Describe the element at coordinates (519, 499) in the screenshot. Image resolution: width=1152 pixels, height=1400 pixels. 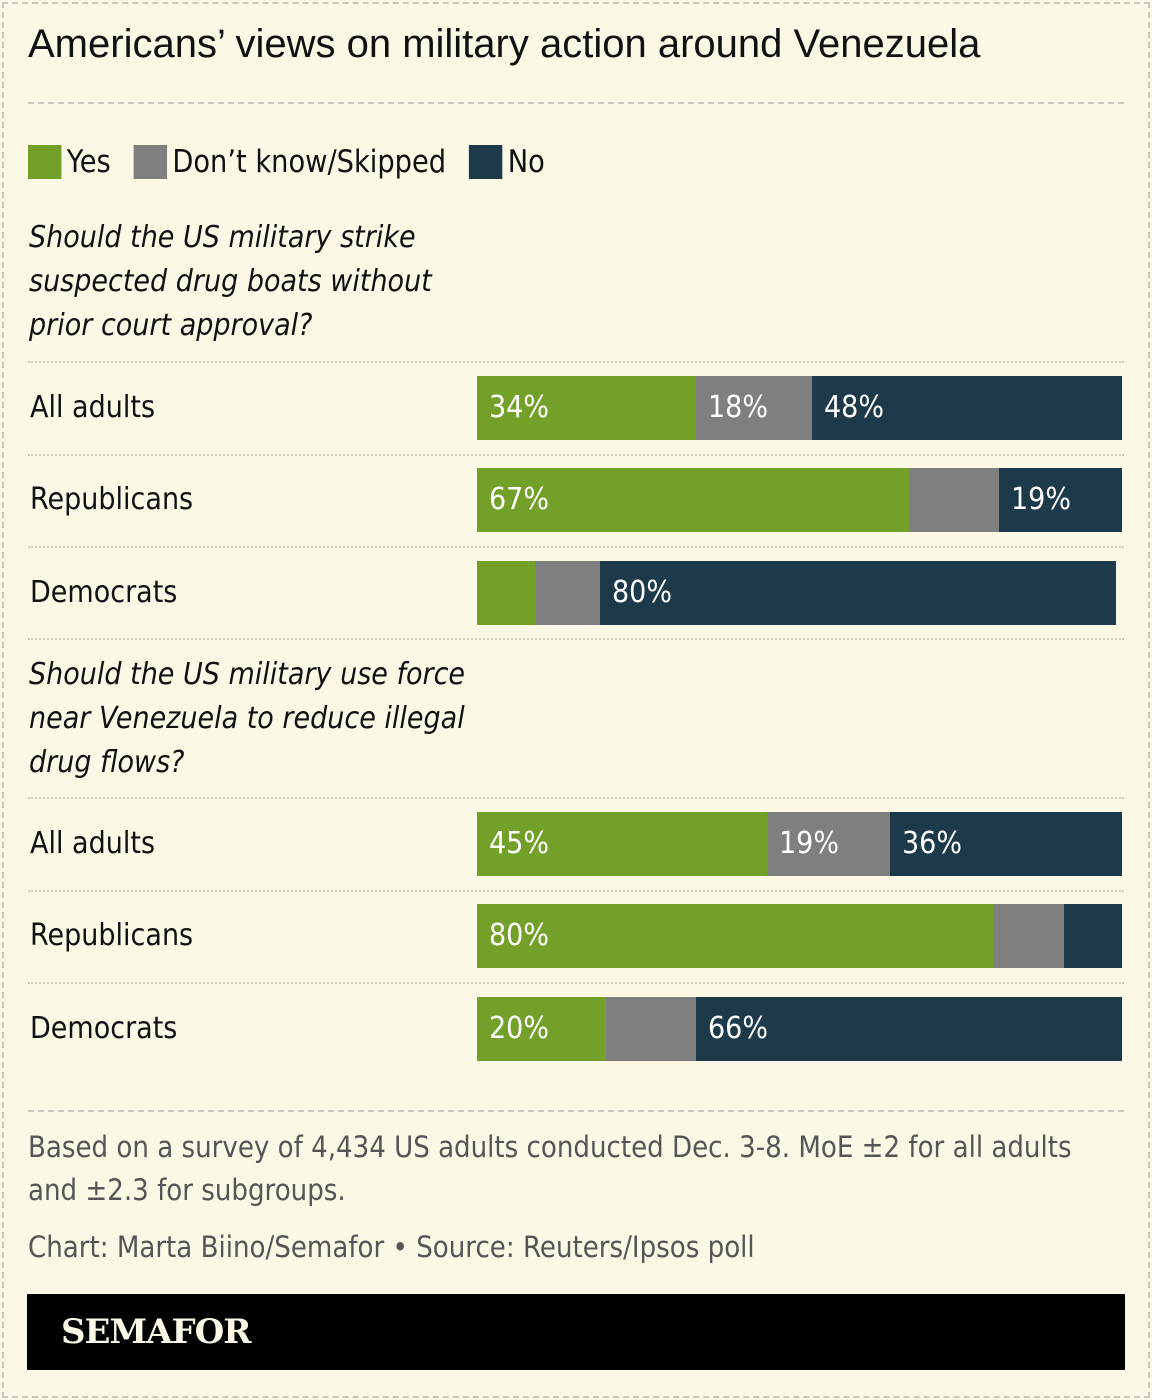
I see `data-label: 67%` at that location.